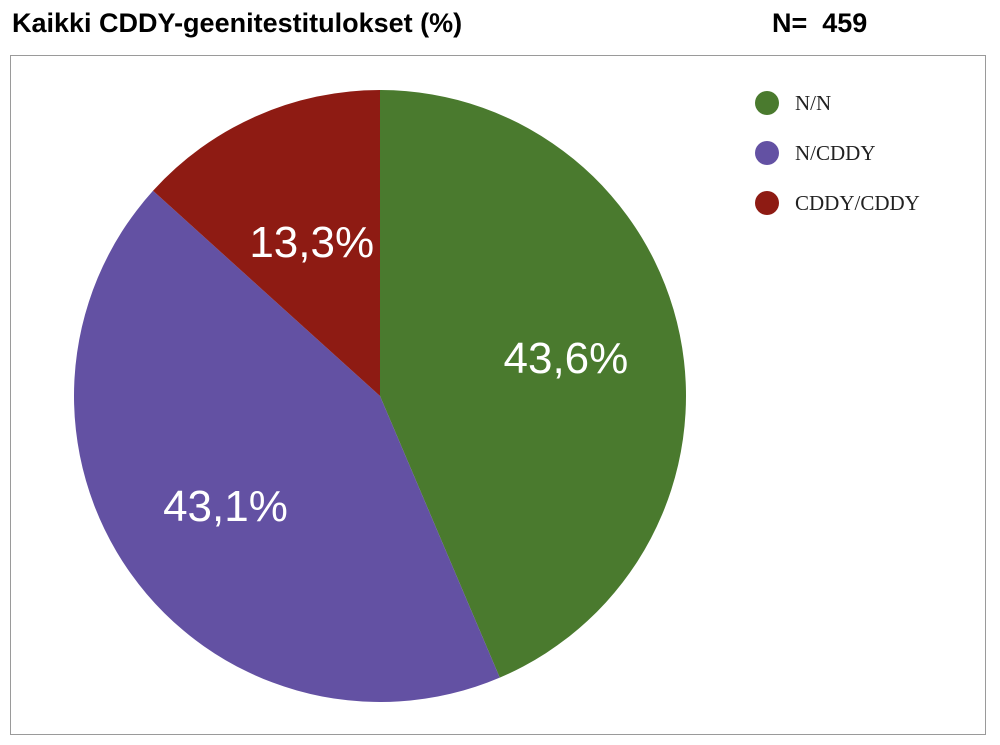  Describe the element at coordinates (225, 506) in the screenshot. I see `slice-label: 43,1%` at that location.